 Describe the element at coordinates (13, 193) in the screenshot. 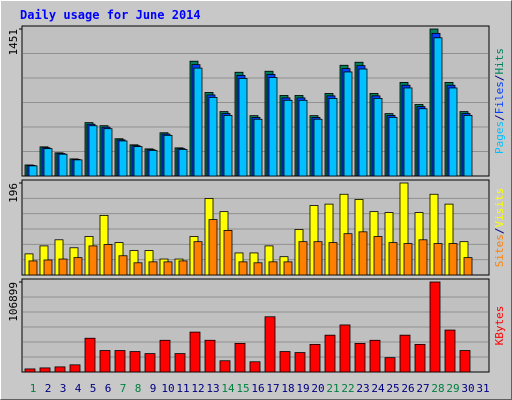

I see `y-tick-label: 196` at that location.